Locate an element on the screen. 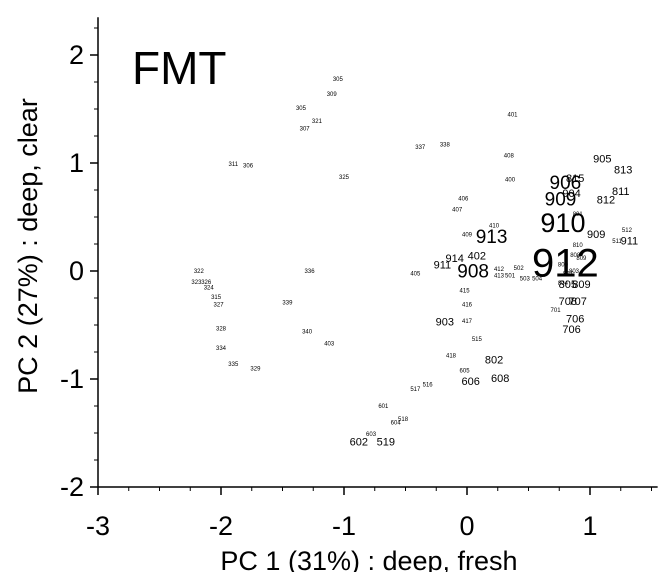 This screenshot has width=662, height=572. scatter-point-label: 512 is located at coordinates (627, 231).